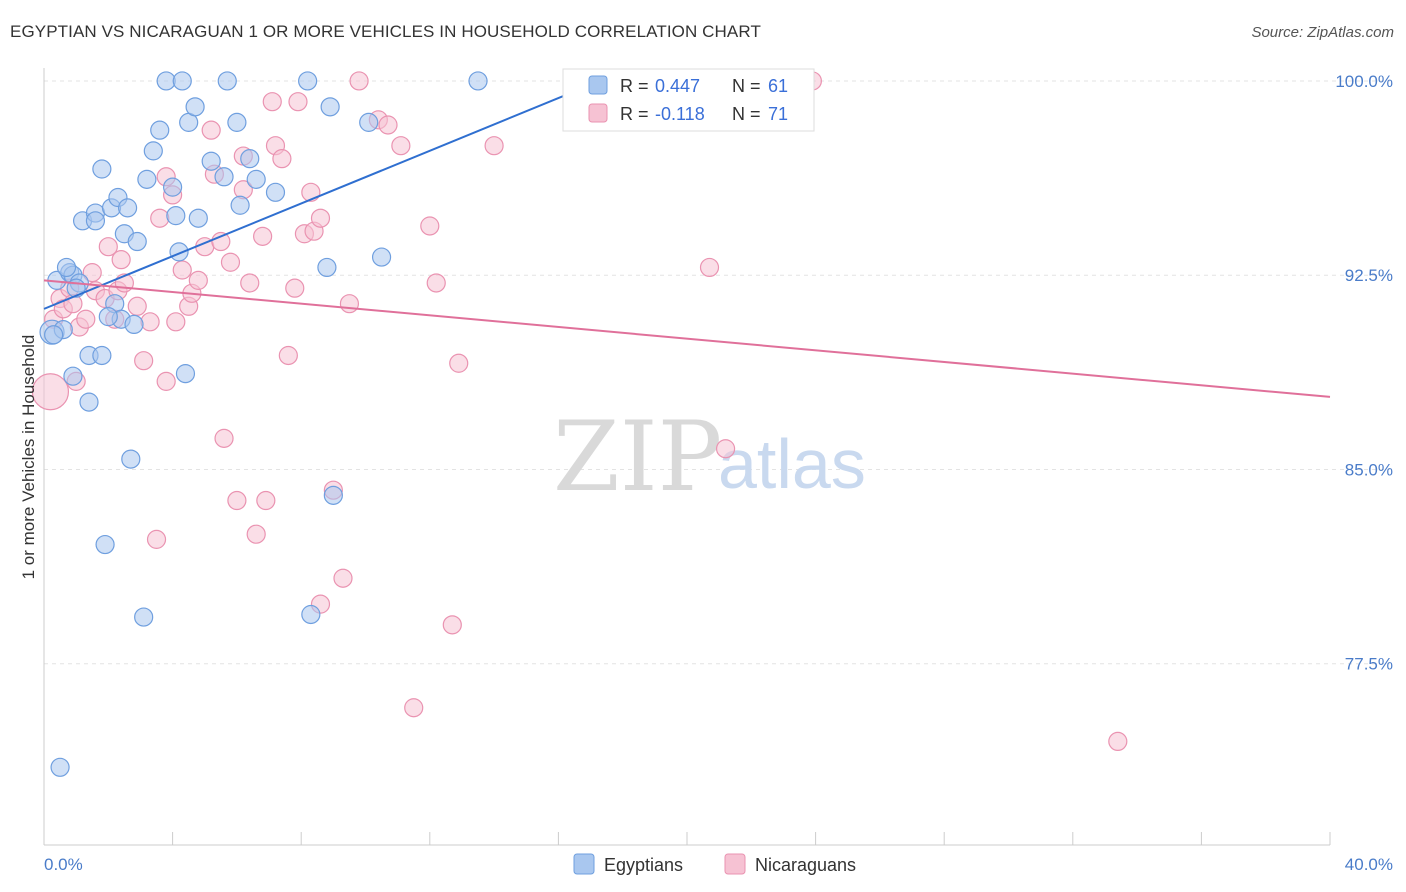  What do you see at coordinates (1322, 32) in the screenshot?
I see `source-label: Source: ZipAtlas.com` at bounding box center [1322, 32].